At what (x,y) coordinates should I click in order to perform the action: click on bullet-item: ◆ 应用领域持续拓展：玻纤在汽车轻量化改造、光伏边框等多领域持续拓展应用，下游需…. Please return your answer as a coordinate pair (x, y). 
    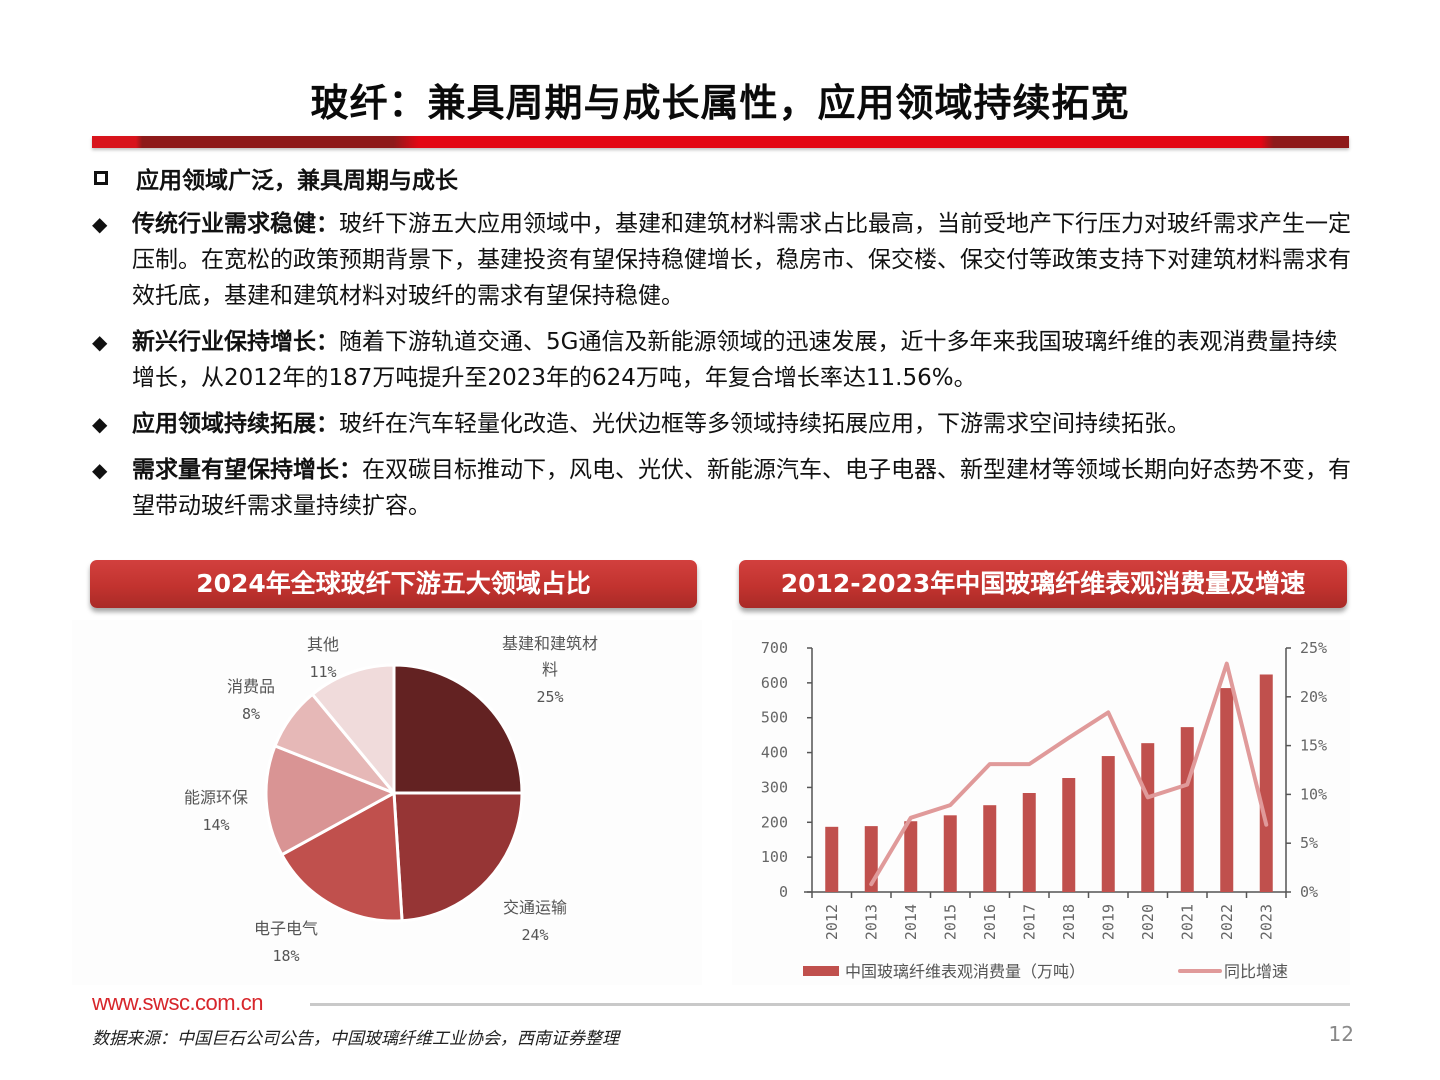
    Looking at the image, I should click on (723, 424).